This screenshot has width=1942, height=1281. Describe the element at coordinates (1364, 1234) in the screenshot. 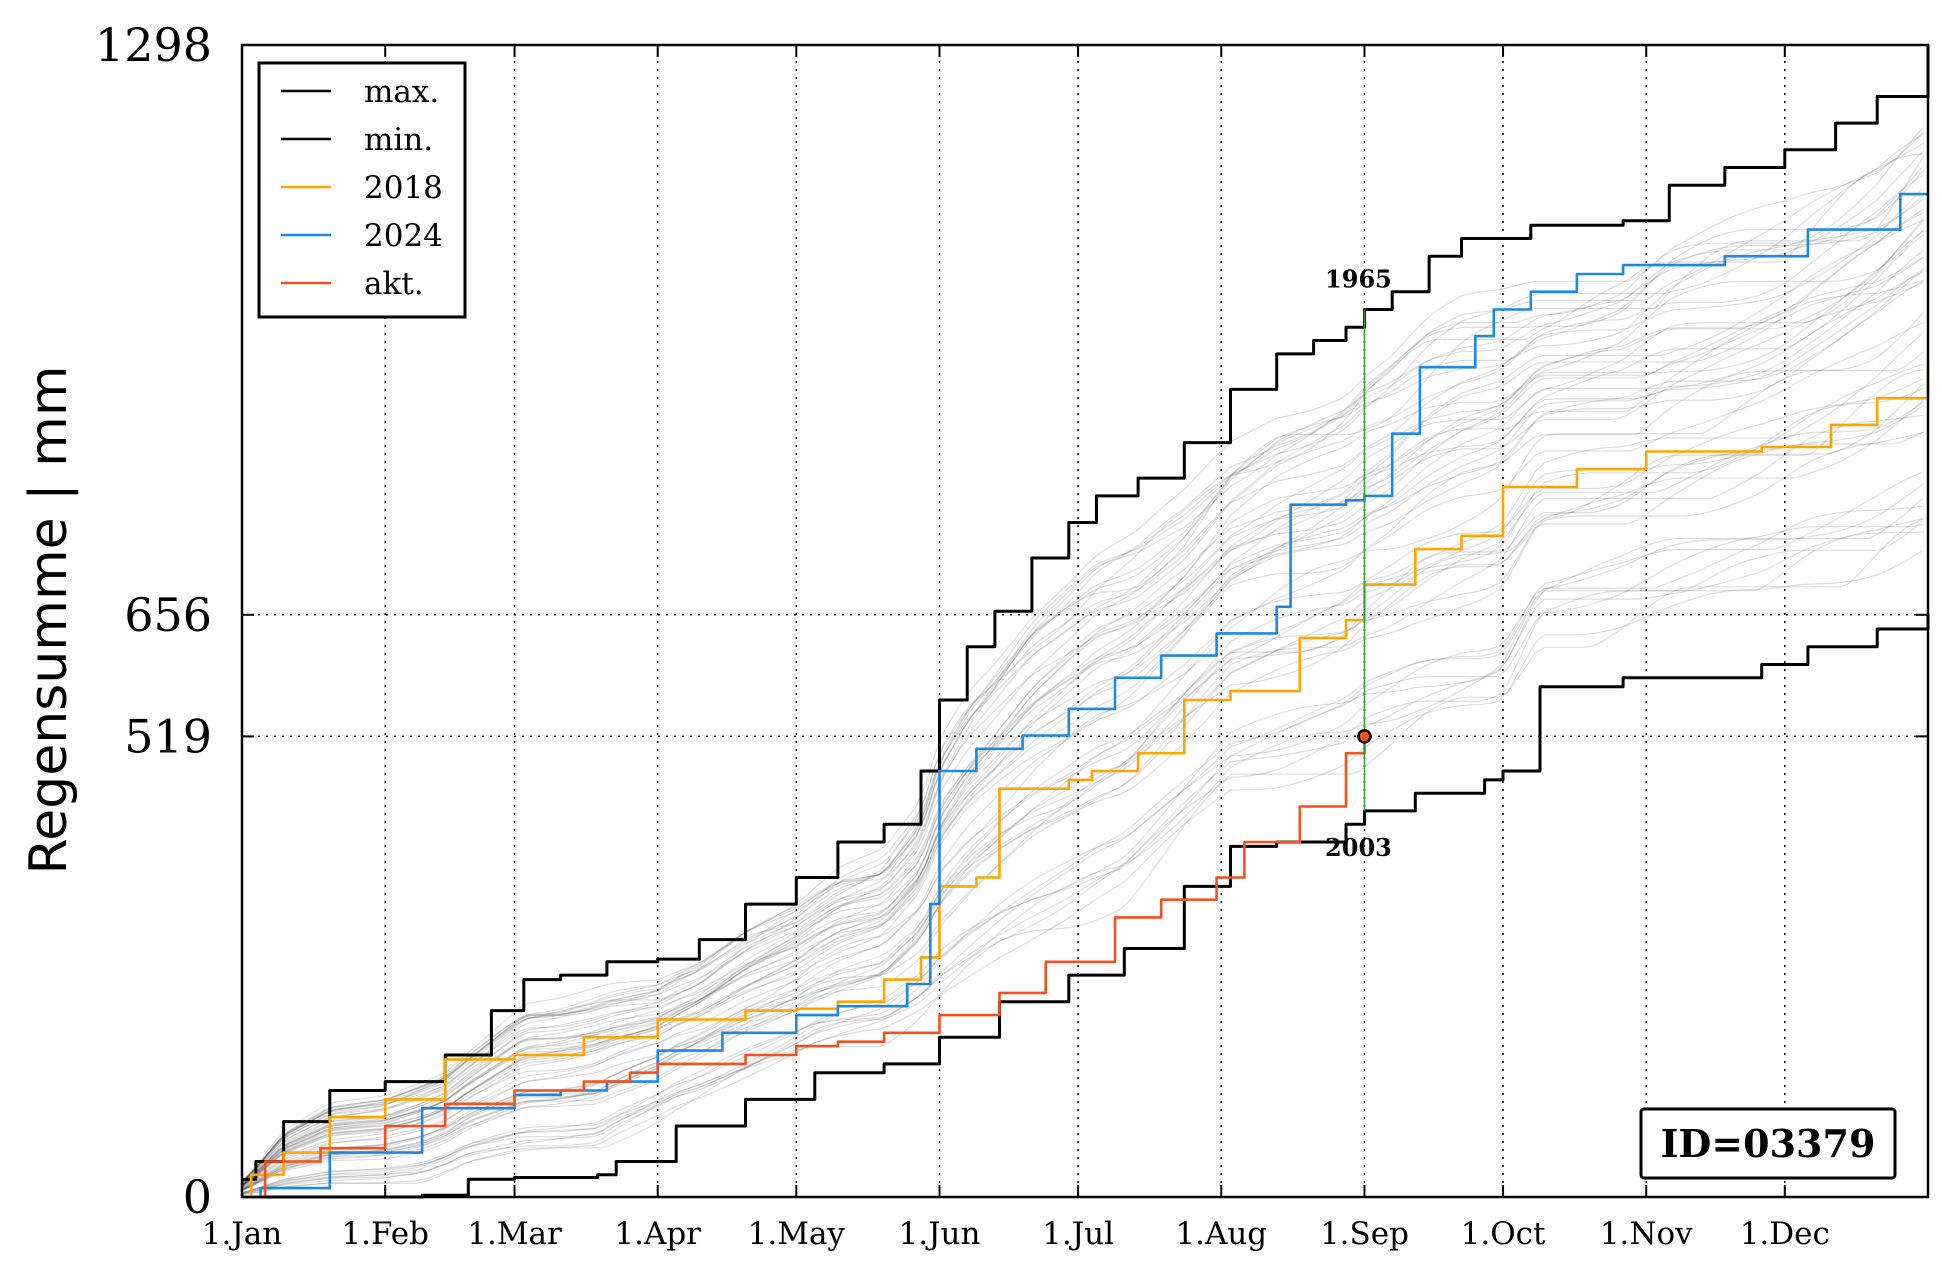

I see `x-tick-label: 1.Sep` at that location.